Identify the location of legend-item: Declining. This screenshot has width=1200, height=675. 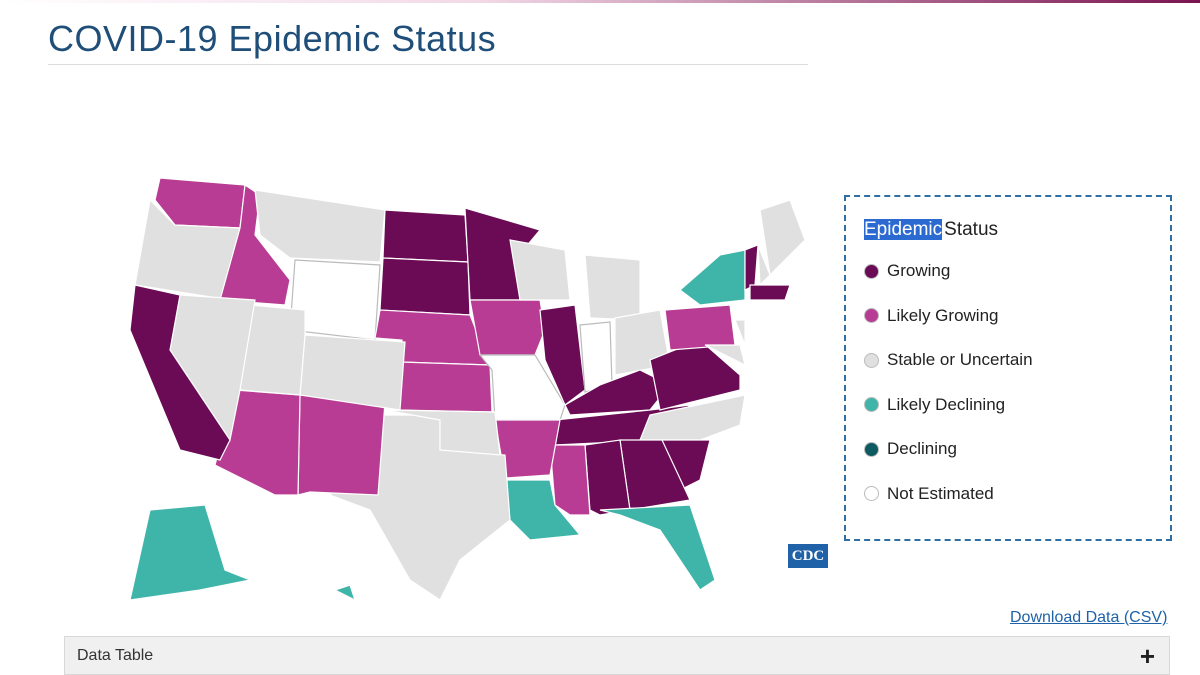
(910, 449).